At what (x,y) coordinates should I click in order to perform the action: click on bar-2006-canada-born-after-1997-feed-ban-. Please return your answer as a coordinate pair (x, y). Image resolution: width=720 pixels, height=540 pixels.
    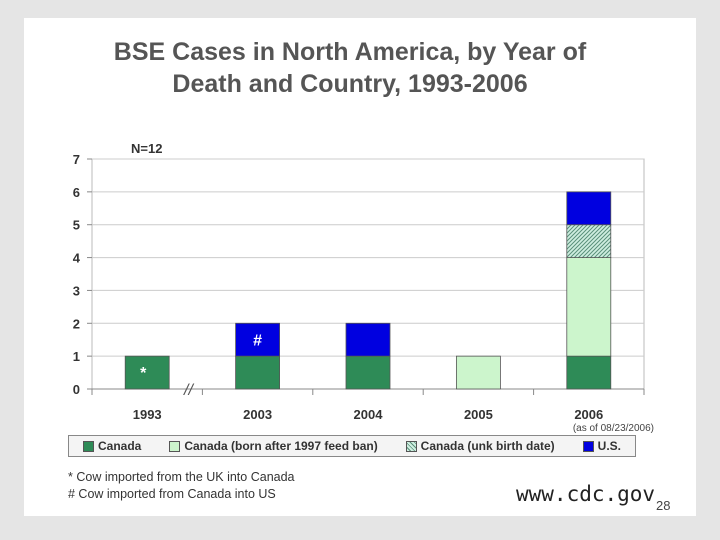
    Looking at the image, I should click on (589, 307).